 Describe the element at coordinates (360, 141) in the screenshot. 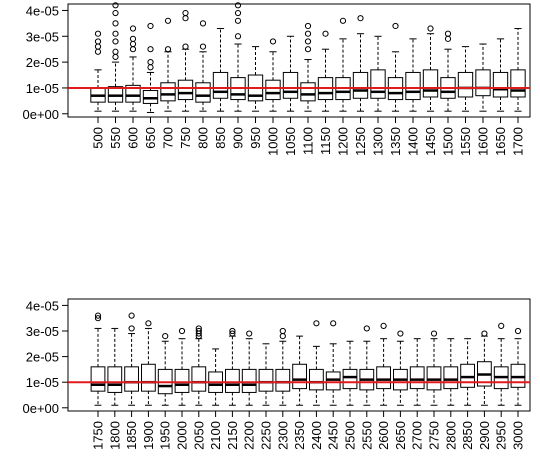

I see `x-tick-label: 1250` at that location.